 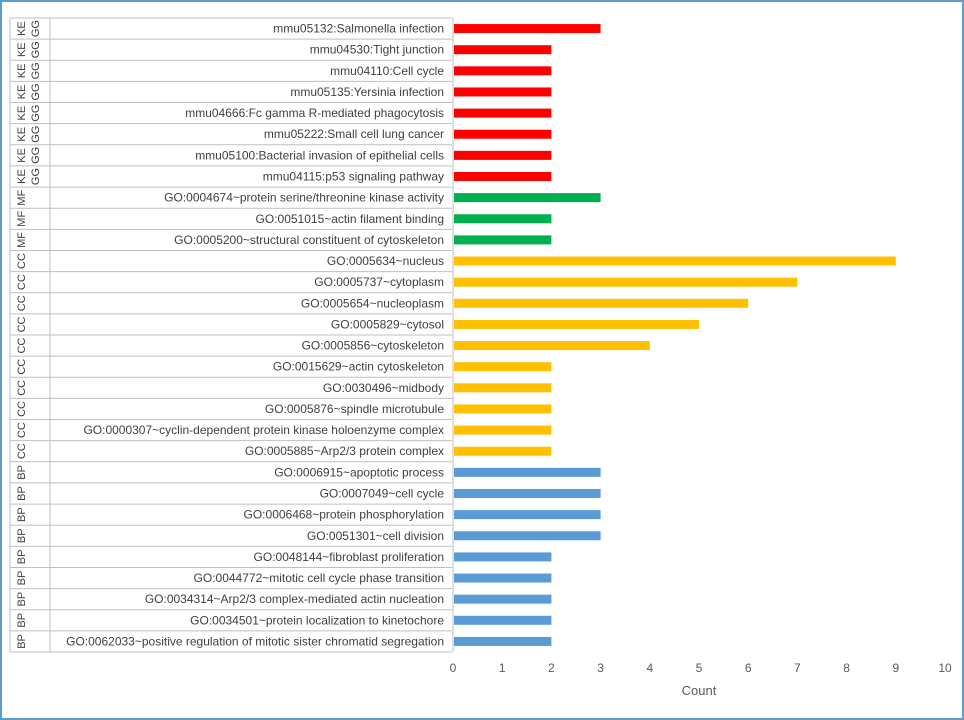 I want to click on x-tick-label: 0, so click(x=453, y=668).